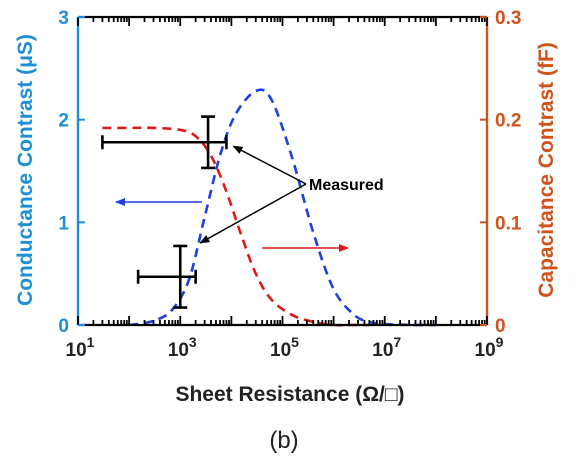  Describe the element at coordinates (91, 342) in the screenshot. I see `x-tick-exponent: 1` at that location.